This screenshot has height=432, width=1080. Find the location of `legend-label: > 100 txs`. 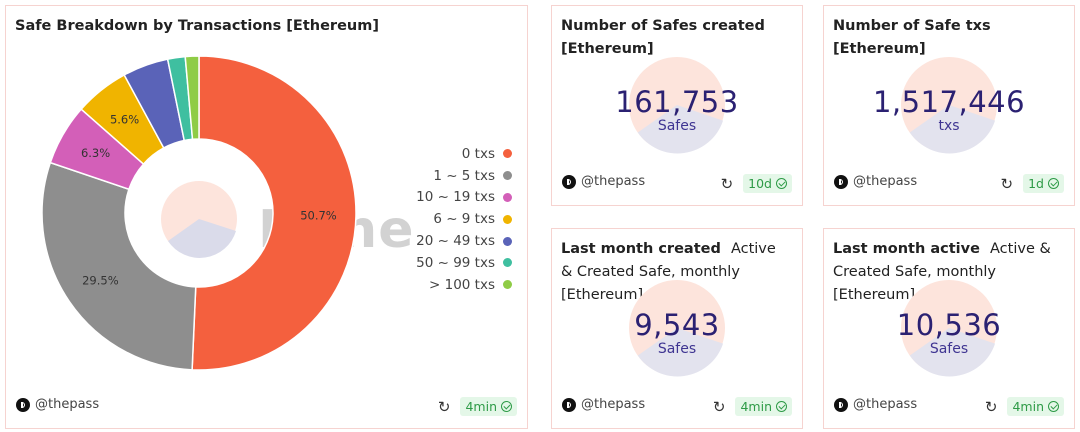

legend-label: > 100 txs is located at coordinates (462, 284).